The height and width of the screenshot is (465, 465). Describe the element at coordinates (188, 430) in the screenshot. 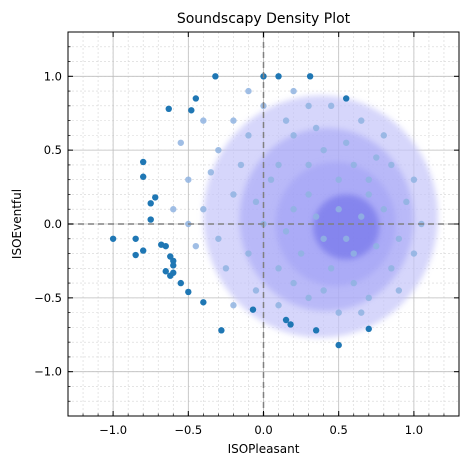

I see `x-tick-label: −0.5` at that location.